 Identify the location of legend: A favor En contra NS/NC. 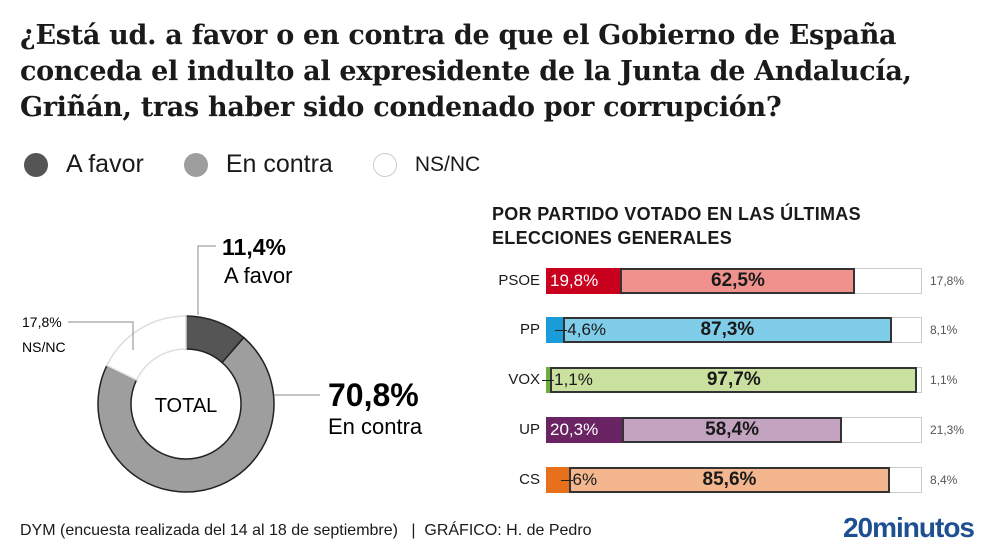
(272, 164).